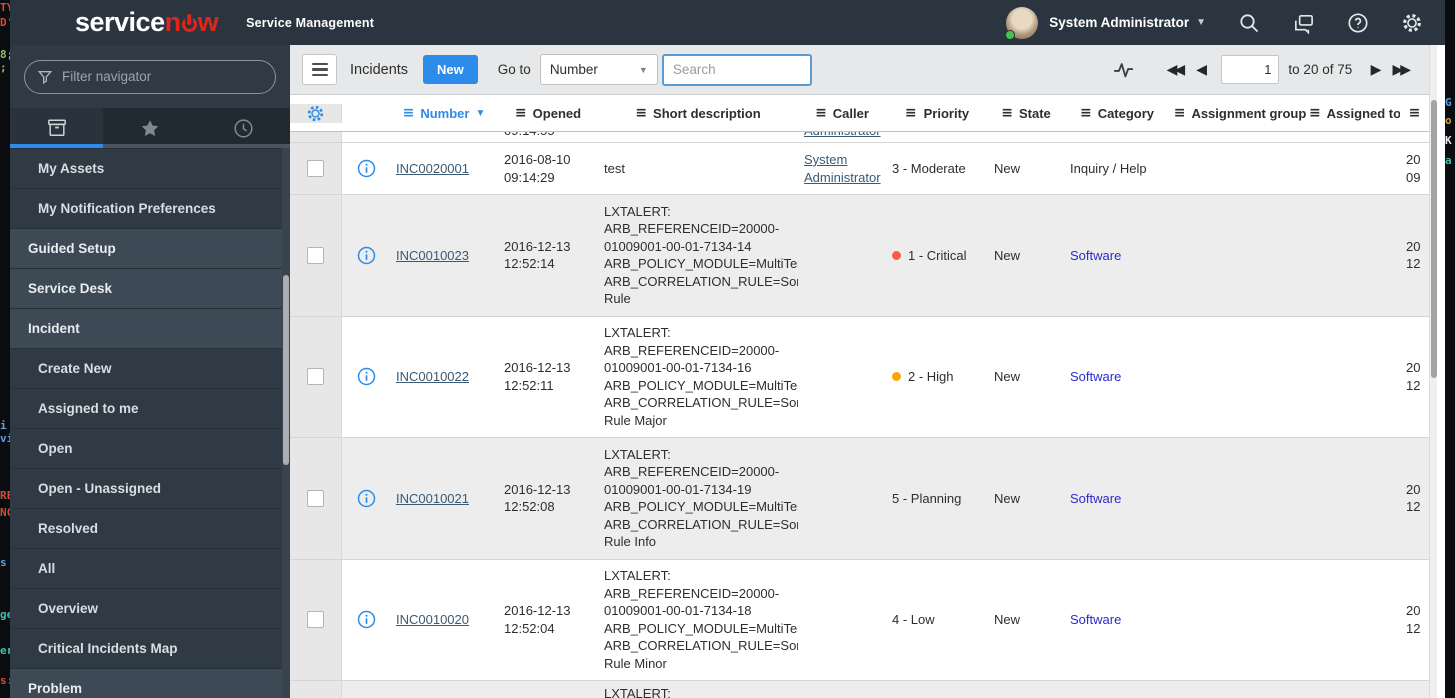 The width and height of the screenshot is (1455, 698). Describe the element at coordinates (150, 488) in the screenshot. I see `sidebar-item-open-unassigned: Open - Unassigned` at that location.